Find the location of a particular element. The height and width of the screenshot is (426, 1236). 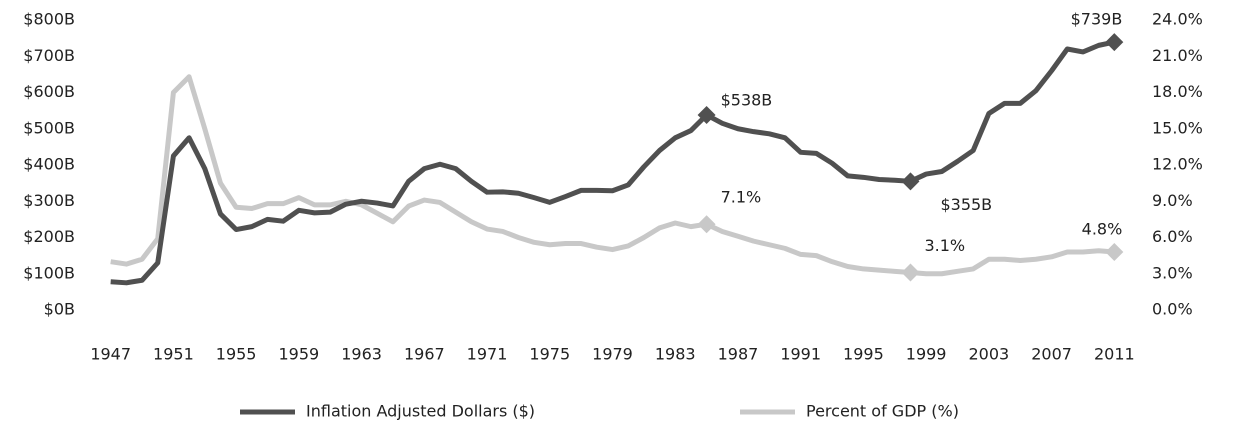

data-label: $355B is located at coordinates (966, 204).